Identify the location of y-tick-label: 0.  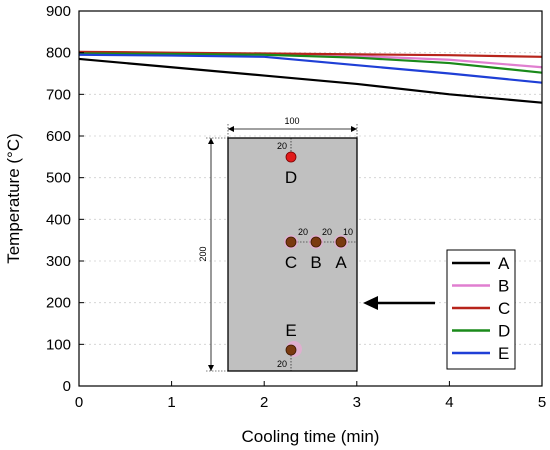
(67, 386).